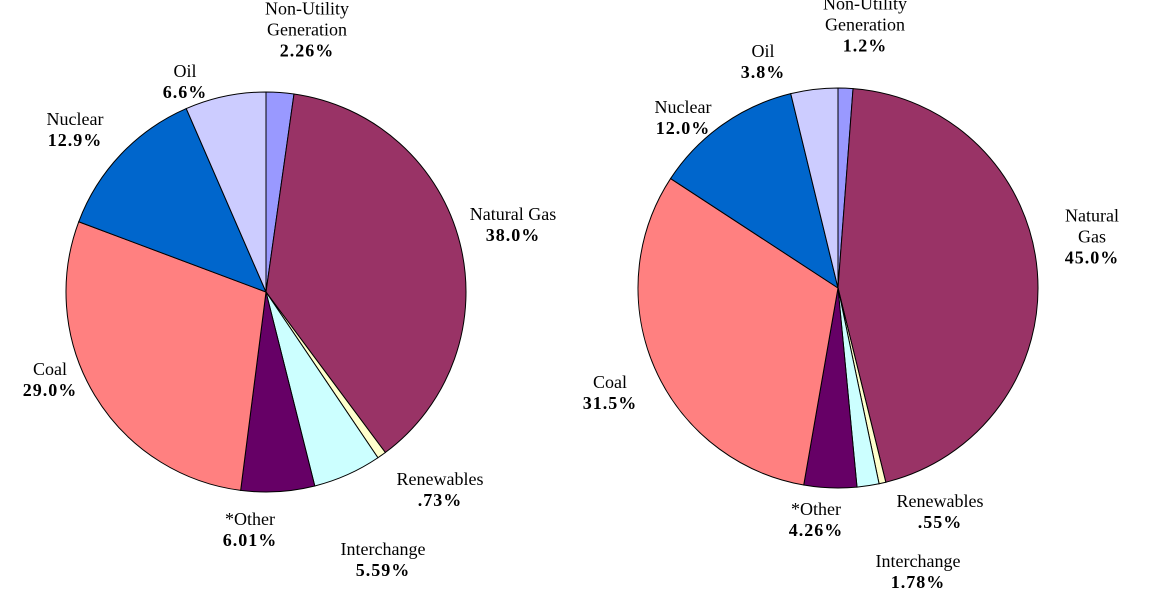 The image size is (1155, 592). I want to click on value-label: 6.6%, so click(185, 92).